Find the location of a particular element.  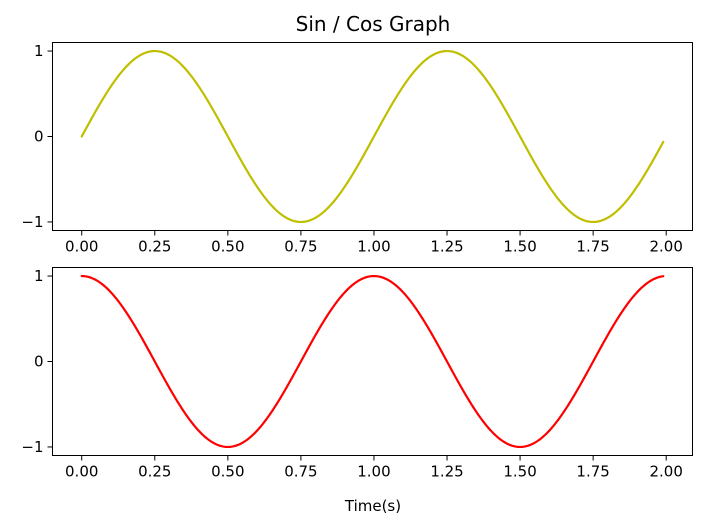

top-x-ticks: 0.00 0.25 0.50 0.75 1.00 1.25 1.50 1.75 2.00 is located at coordinates (374, 243).